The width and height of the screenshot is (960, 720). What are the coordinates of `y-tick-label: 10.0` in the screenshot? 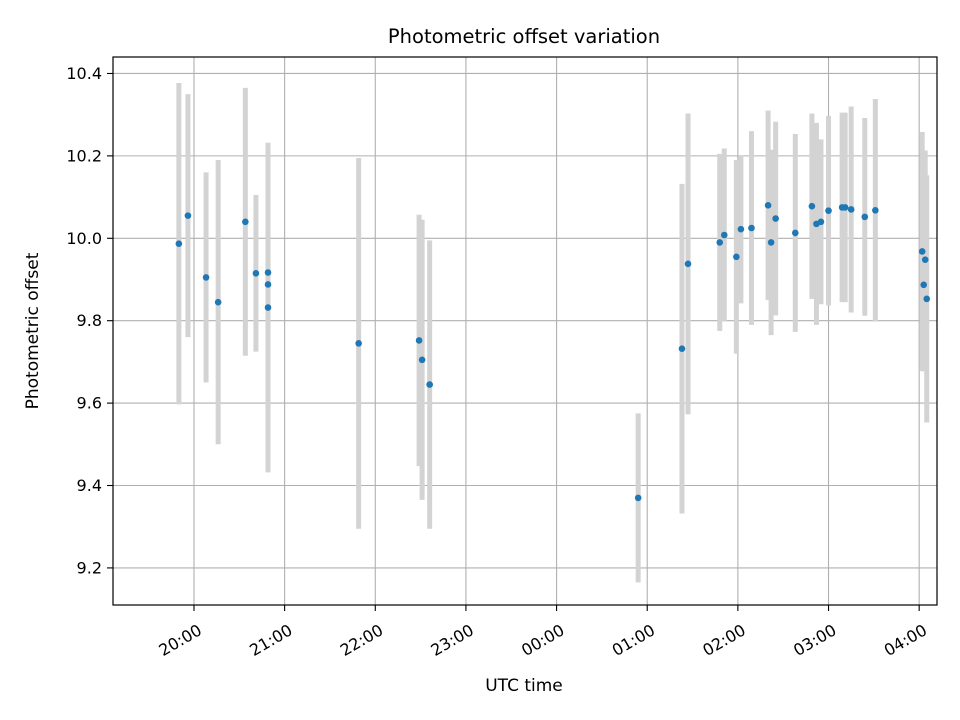 It's located at (84, 238).